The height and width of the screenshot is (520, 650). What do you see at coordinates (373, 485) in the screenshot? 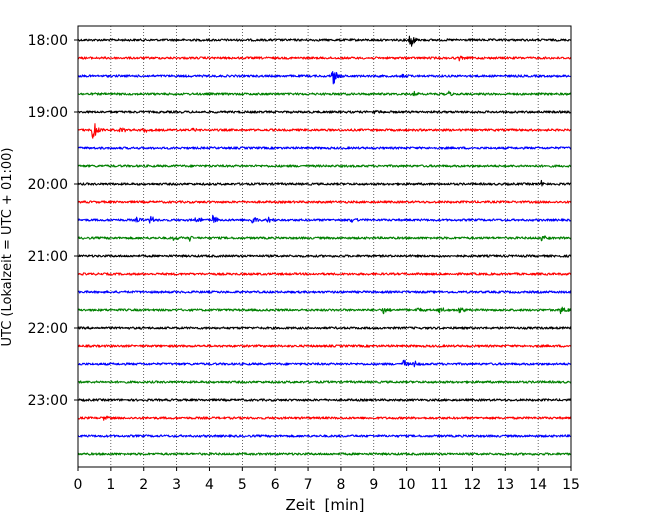
I see `x-tick-label: 9` at bounding box center [373, 485].